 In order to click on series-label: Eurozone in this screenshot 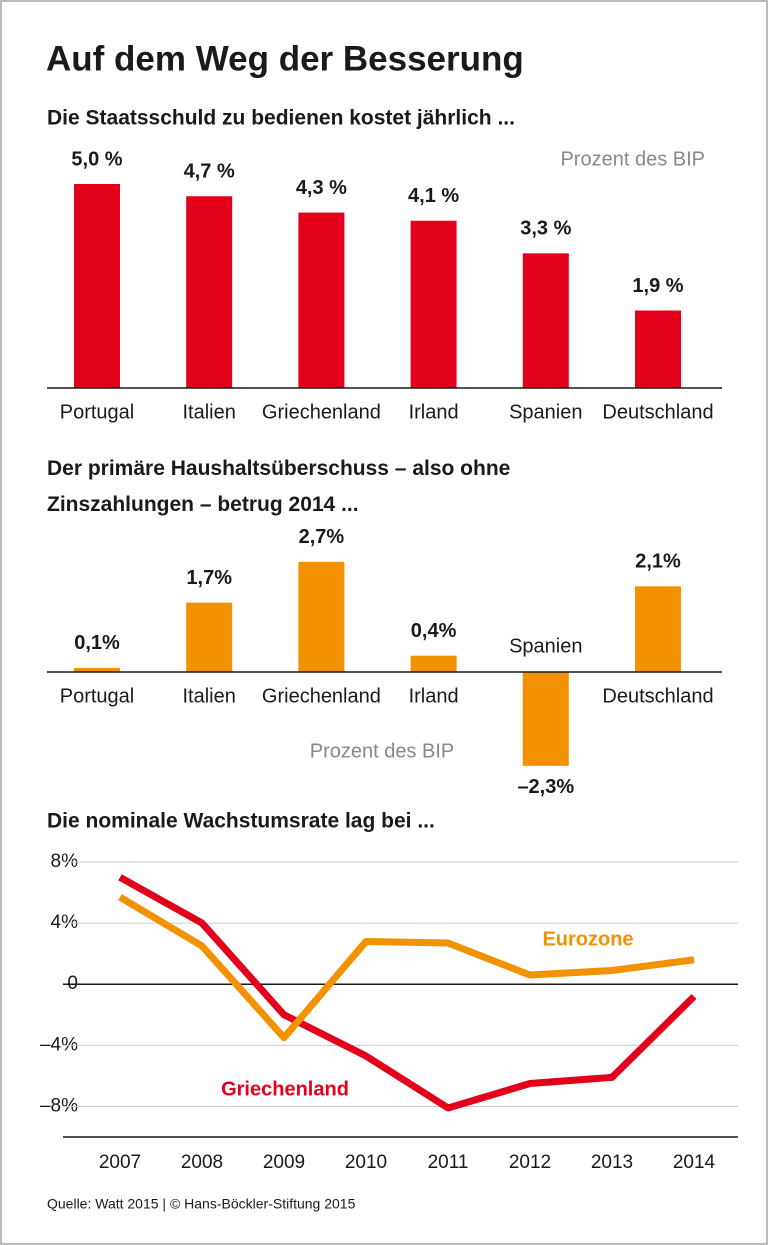, I will do `click(587, 939)`.